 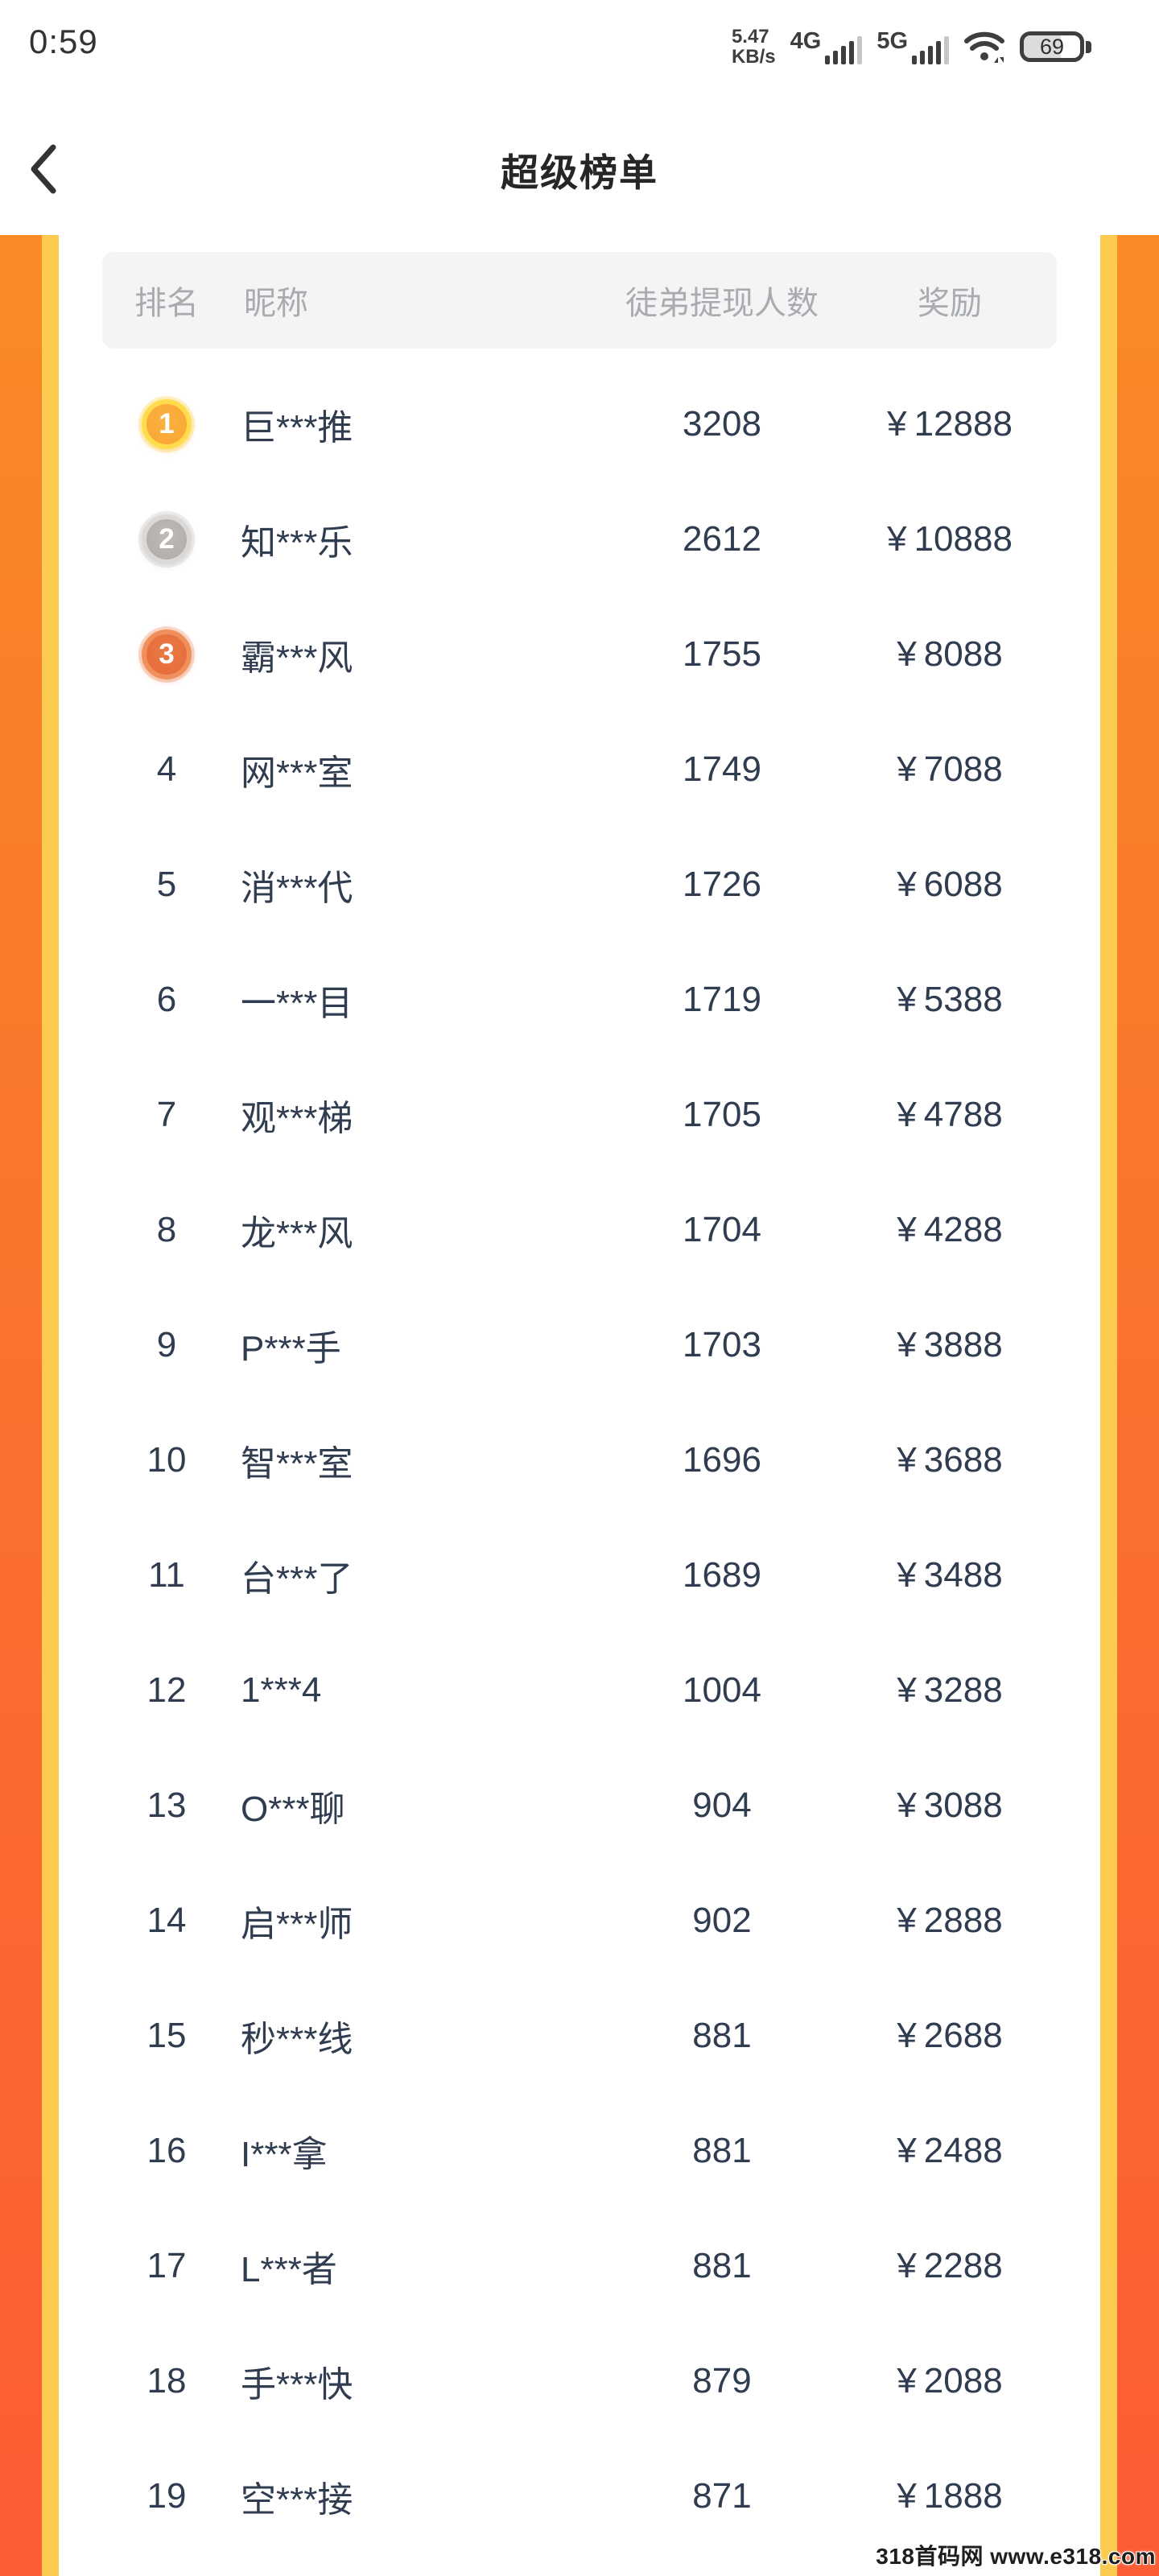 I want to click on battery-icon: 69, so click(x=1055, y=46).